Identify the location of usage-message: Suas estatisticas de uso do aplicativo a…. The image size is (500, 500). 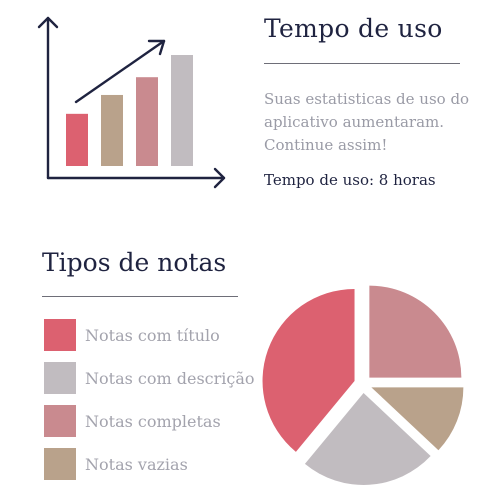
(367, 122).